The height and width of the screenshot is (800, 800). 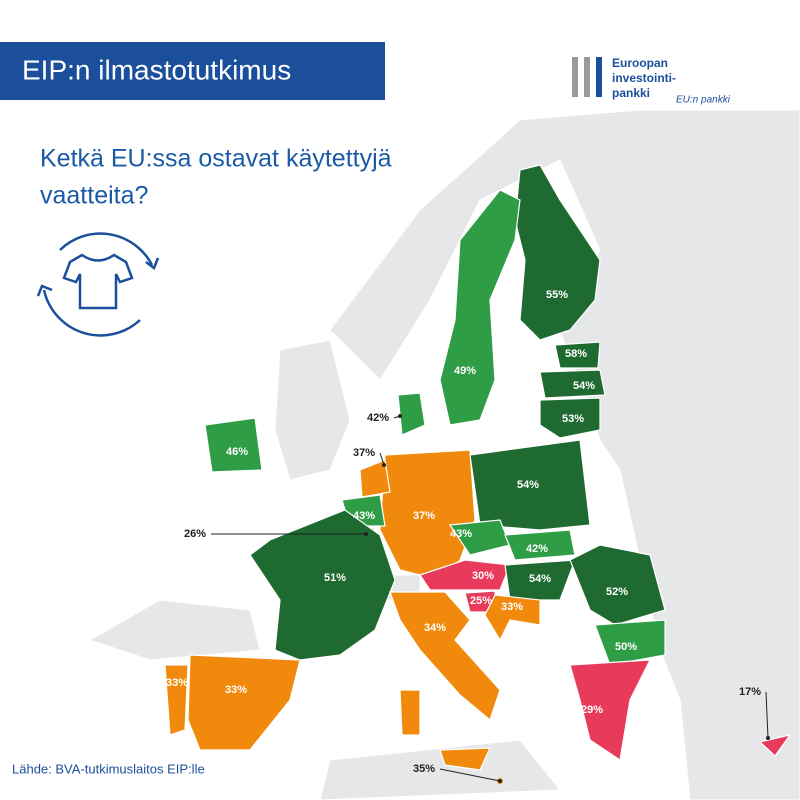 I want to click on country-label: 26%, so click(x=195, y=534).